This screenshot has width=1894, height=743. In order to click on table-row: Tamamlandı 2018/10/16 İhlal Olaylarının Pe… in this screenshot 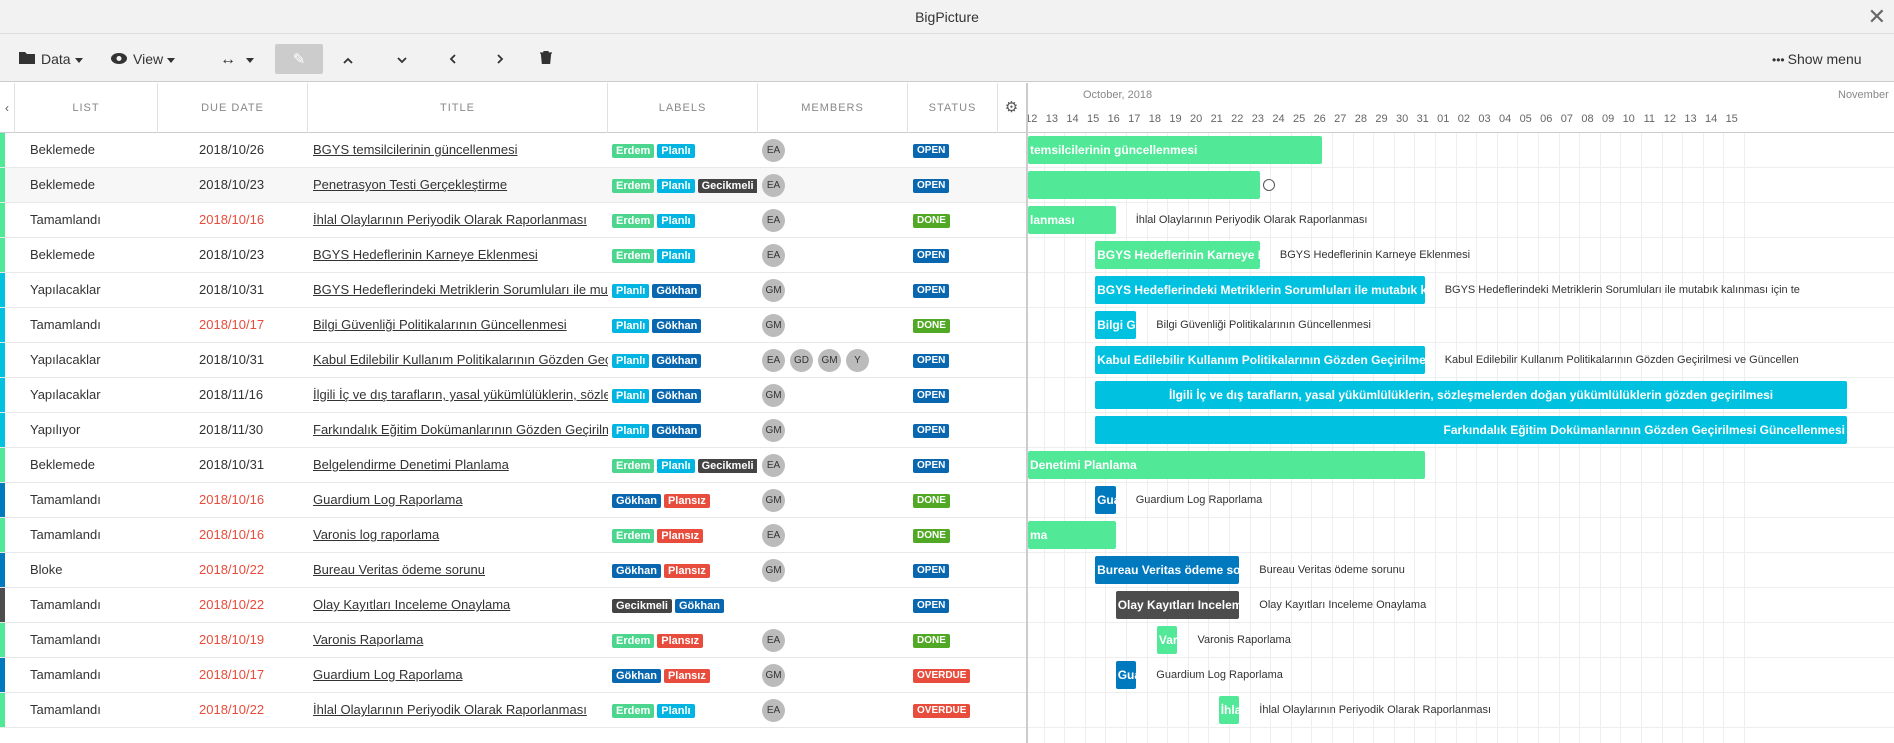, I will do `click(513, 220)`.